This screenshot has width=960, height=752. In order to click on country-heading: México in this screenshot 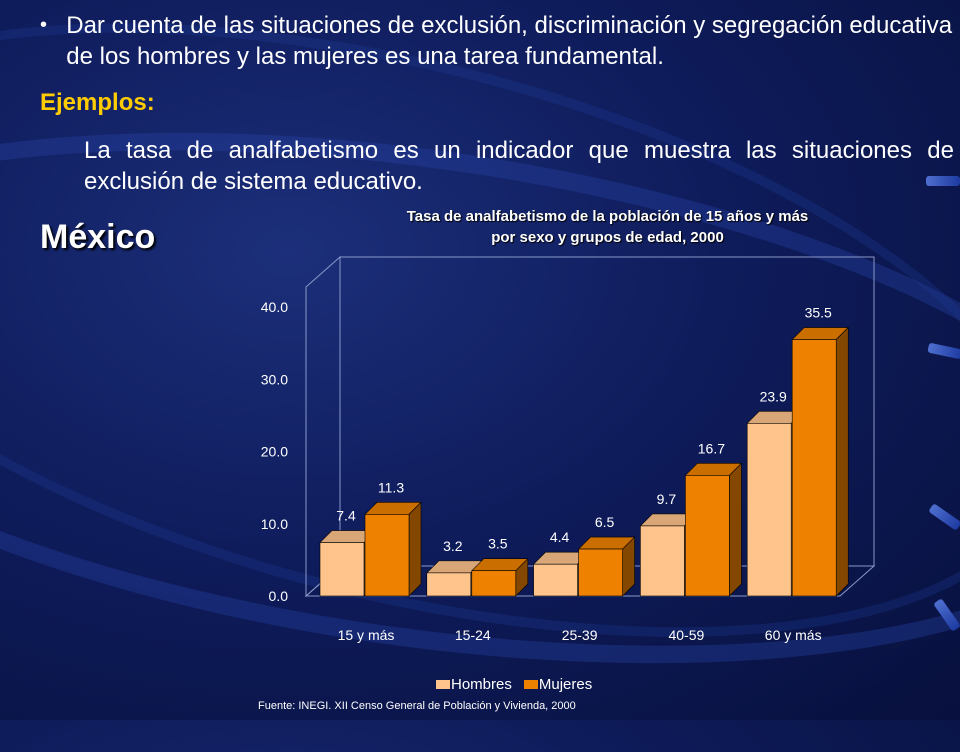, I will do `click(98, 237)`.